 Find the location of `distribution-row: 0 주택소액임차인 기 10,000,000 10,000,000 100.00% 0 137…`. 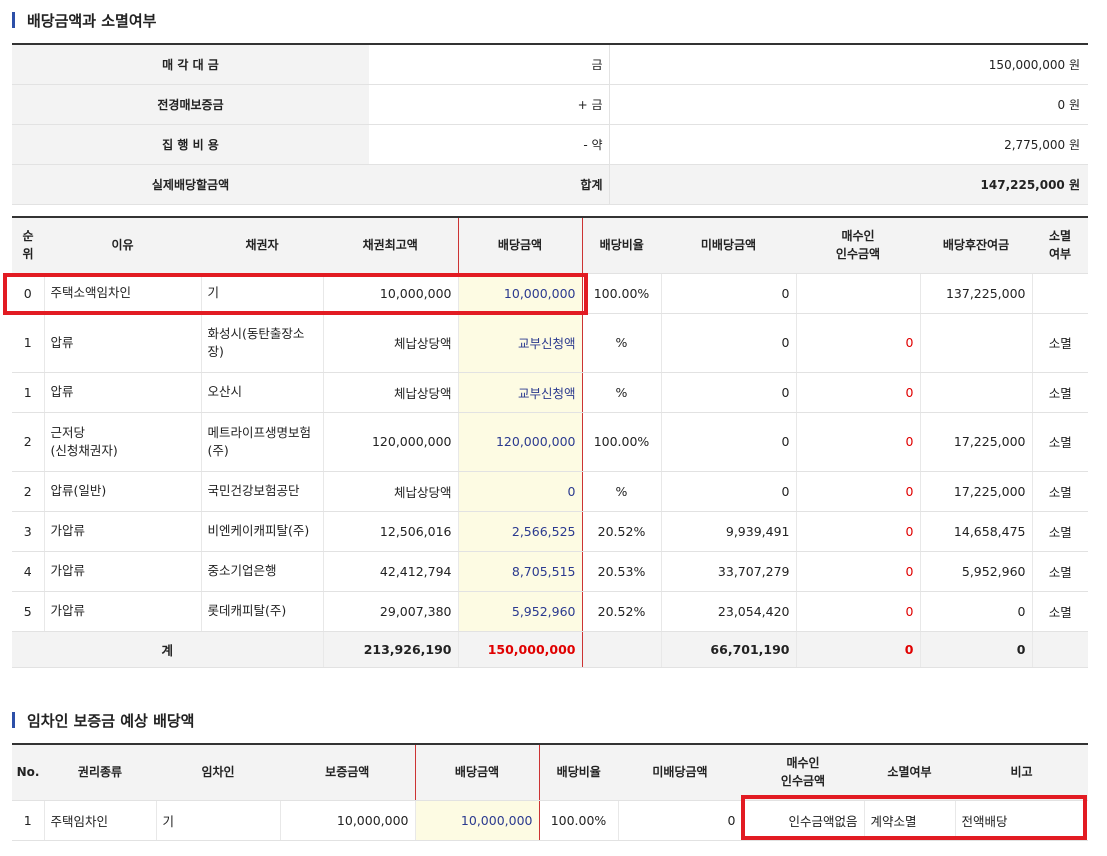

distribution-row: 0 주택소액임차인 기 10,000,000 10,000,000 100.00% 0 137… is located at coordinates (550, 293).